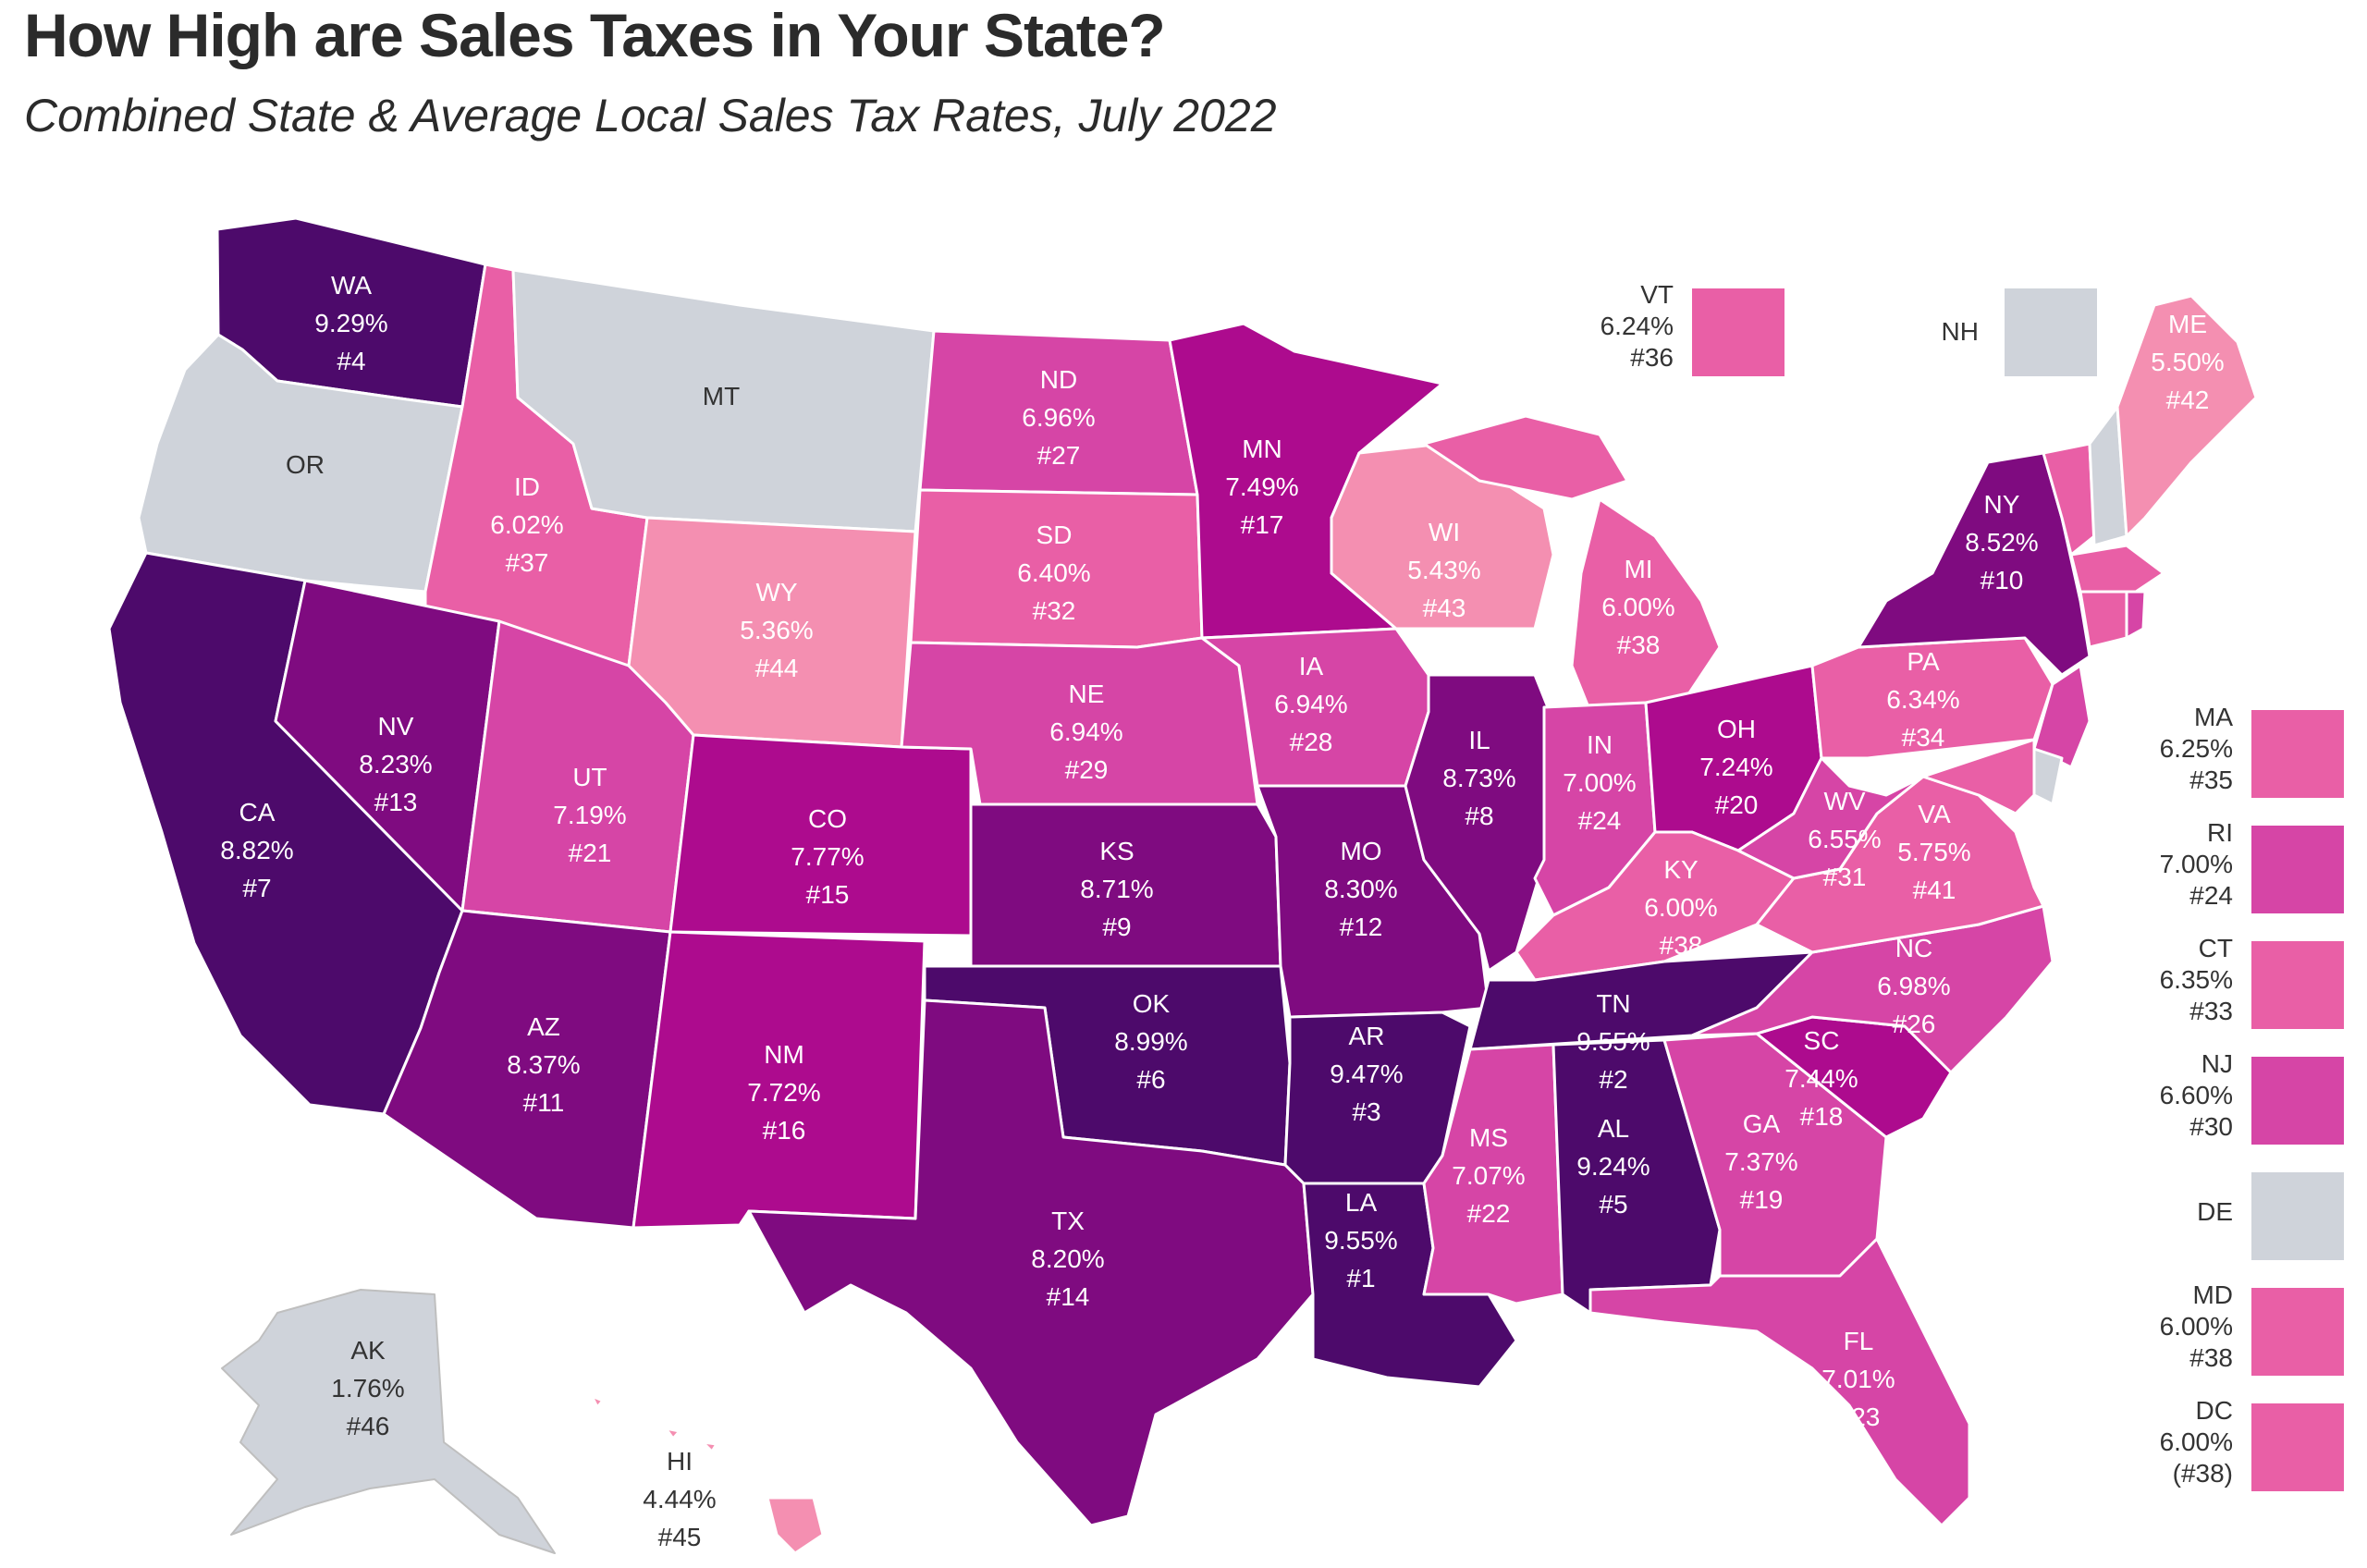 The image size is (2367, 1568). What do you see at coordinates (2214, 1411) in the screenshot?
I see `legend-label-DC-name: DC` at bounding box center [2214, 1411].